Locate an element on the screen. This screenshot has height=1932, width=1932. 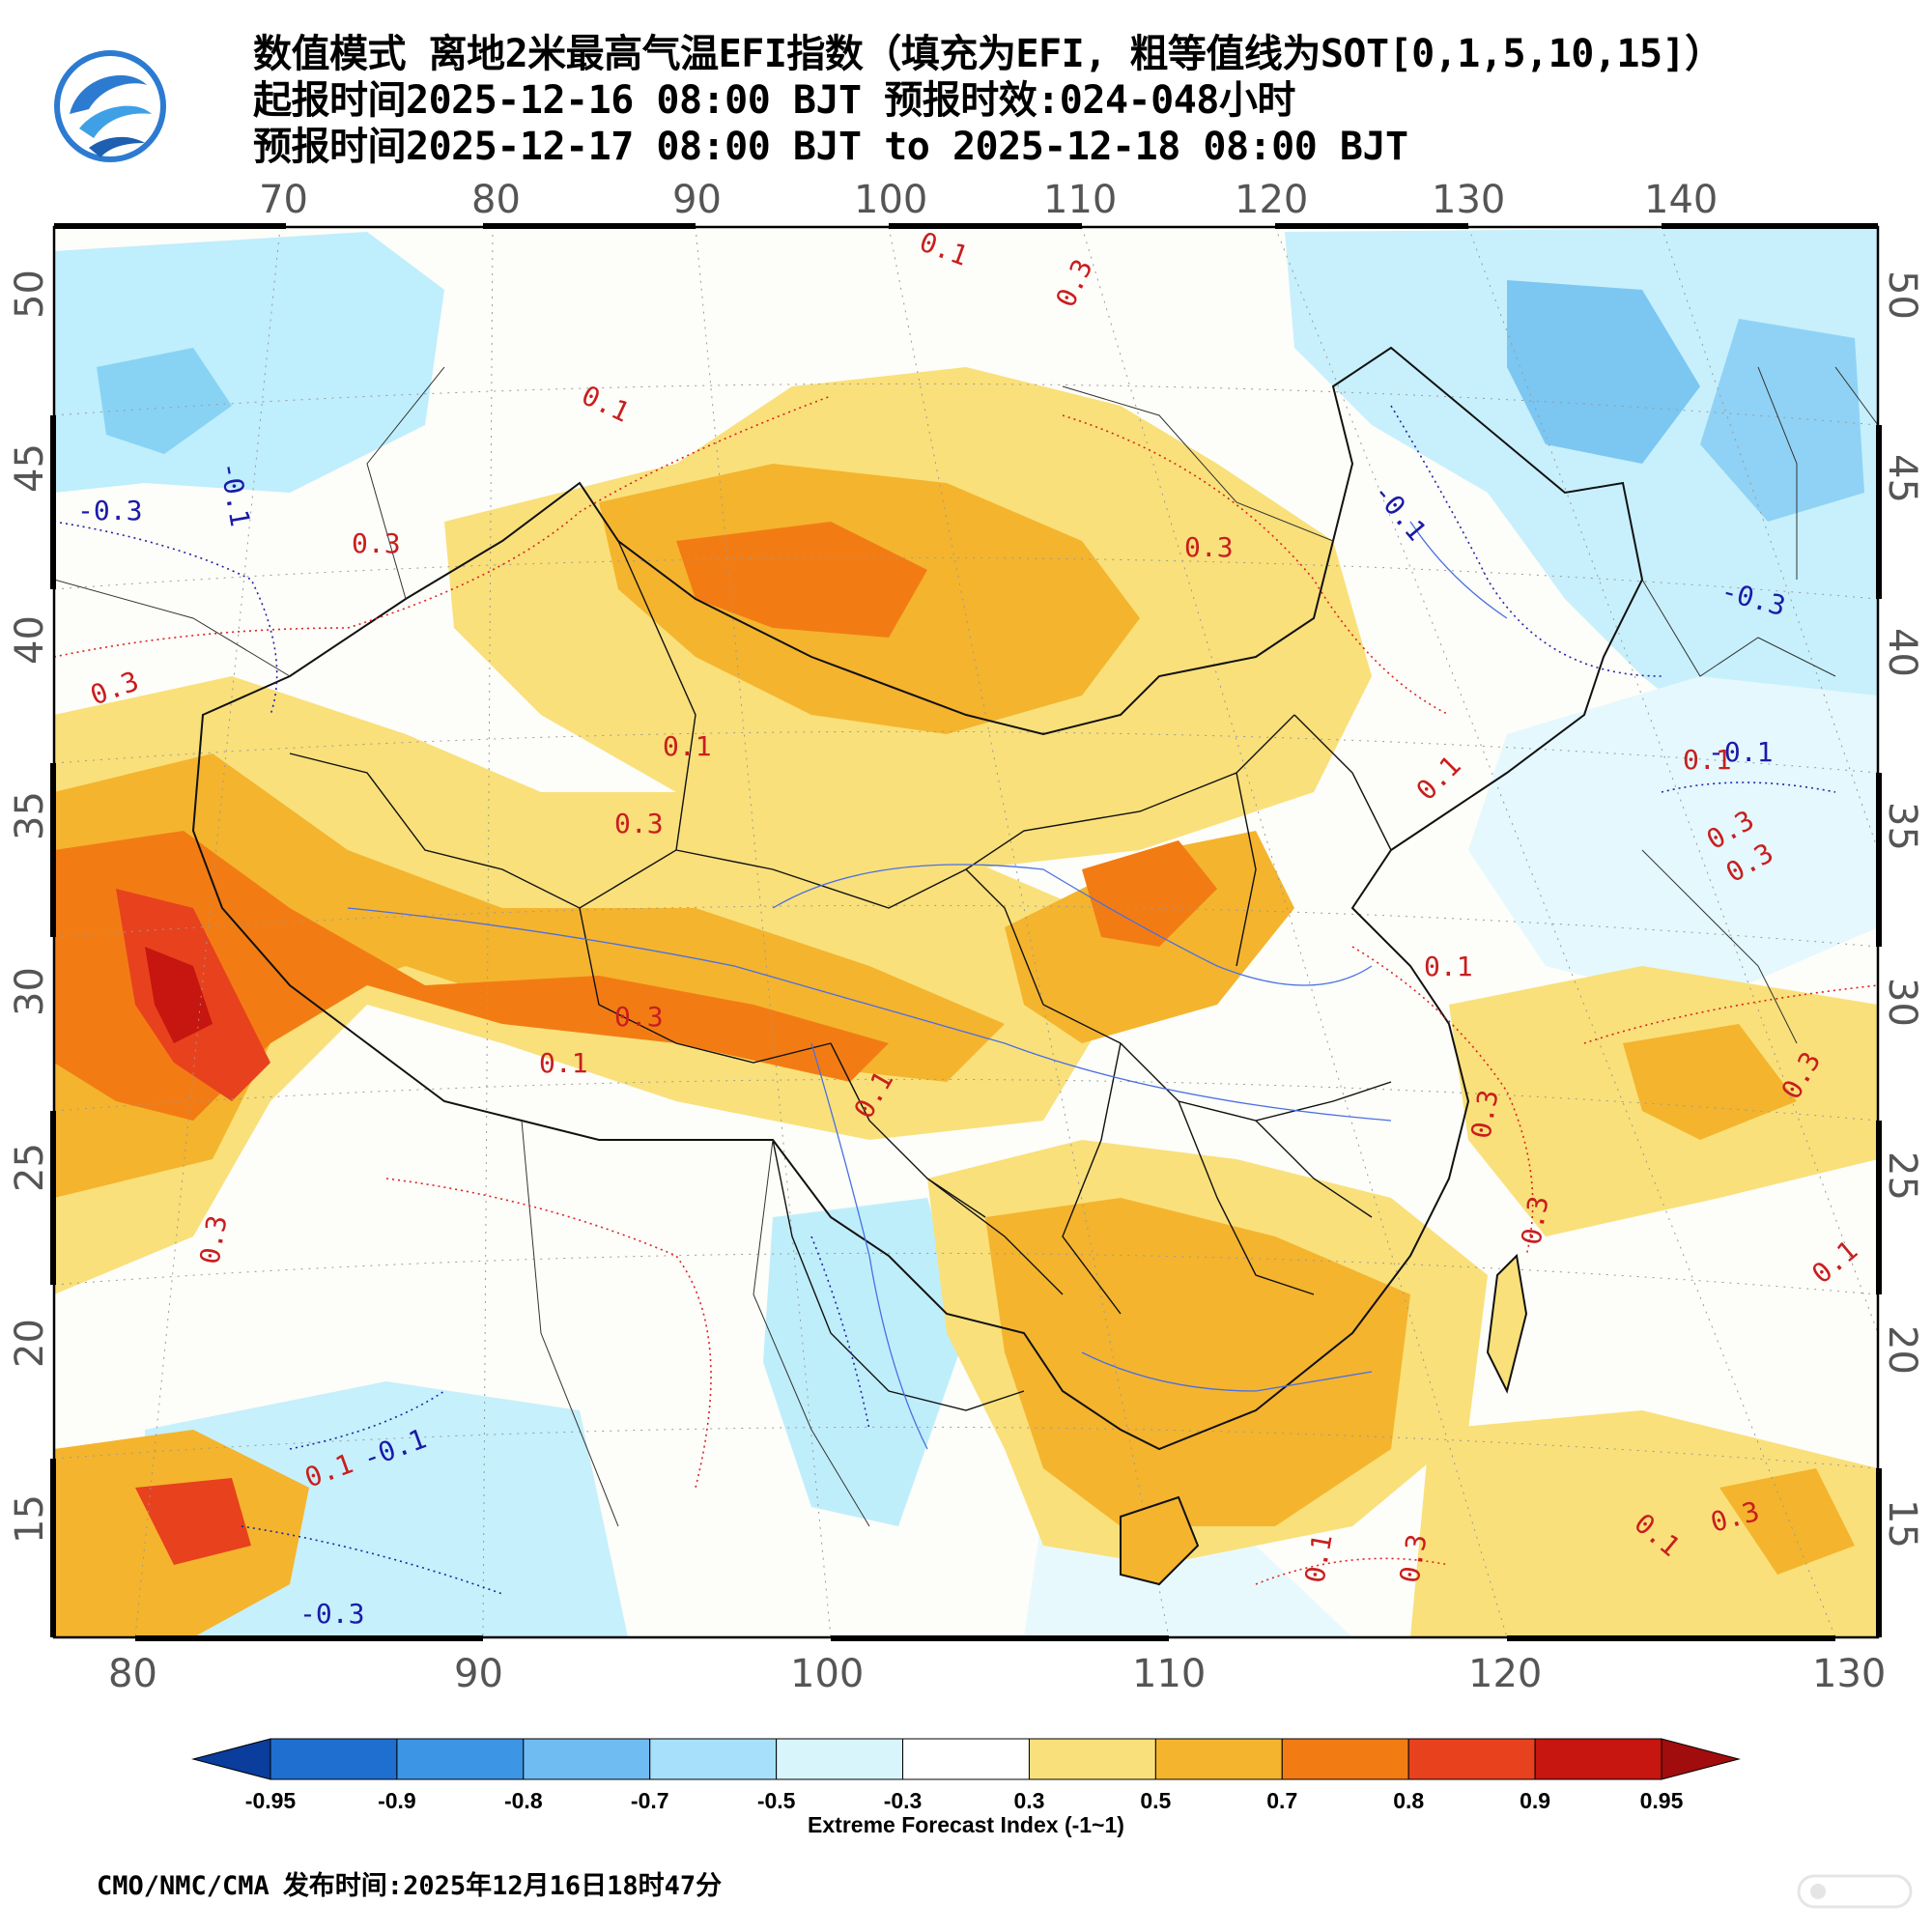
left-lat-labels: 50 45 40 35 30 25 20 15 is located at coordinates (30, 907).